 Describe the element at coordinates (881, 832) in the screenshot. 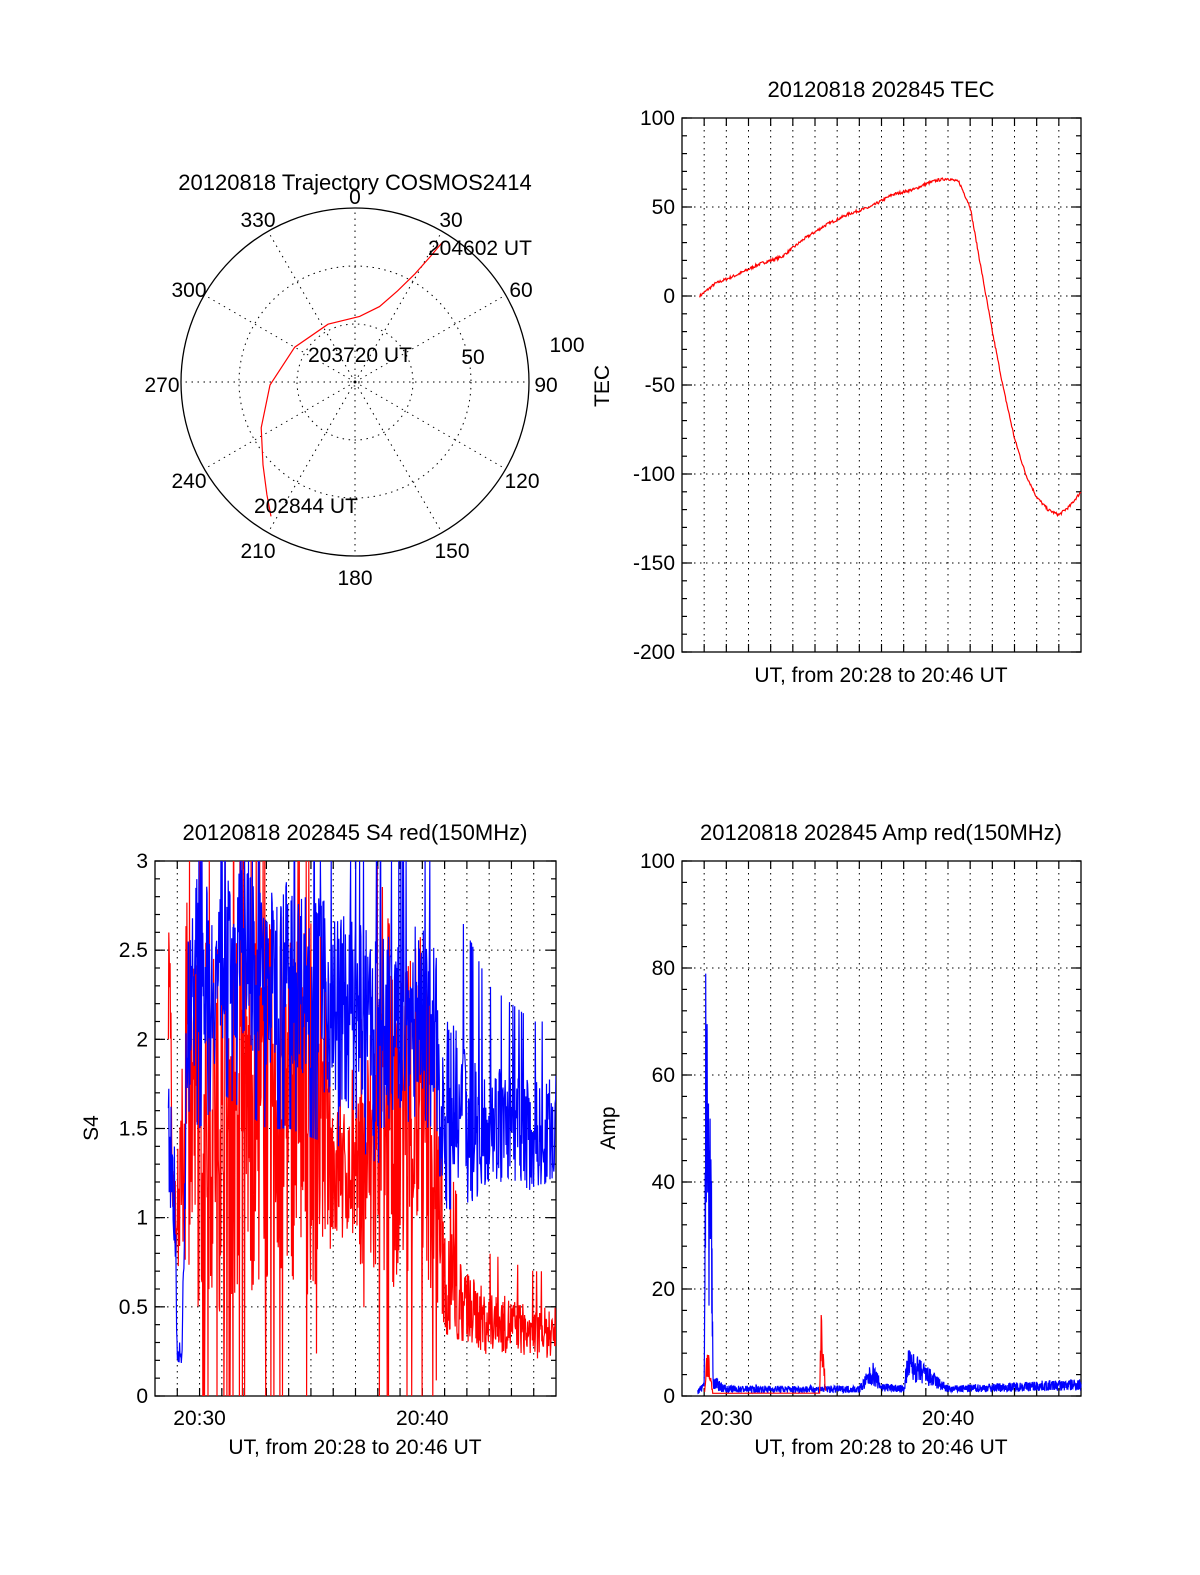

I see `amp-title: 20120818 202845 Amp red(150MHz)` at that location.